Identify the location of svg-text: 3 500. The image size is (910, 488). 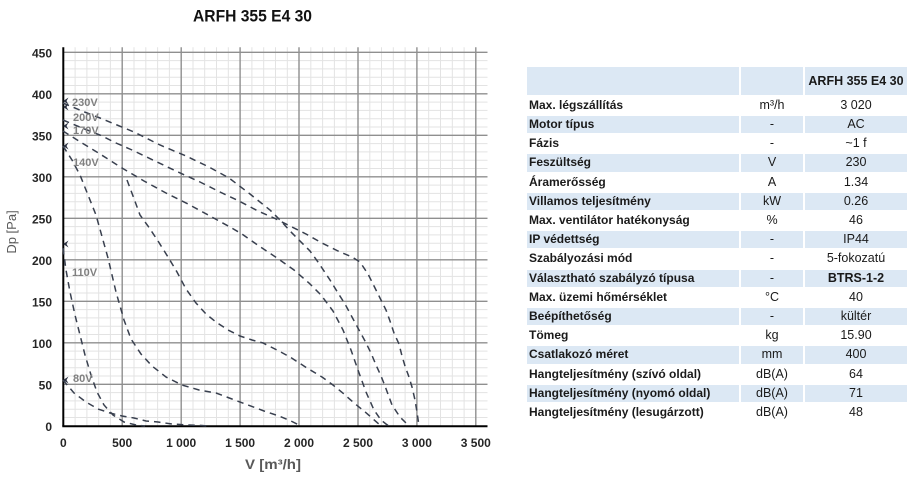
(476, 443).